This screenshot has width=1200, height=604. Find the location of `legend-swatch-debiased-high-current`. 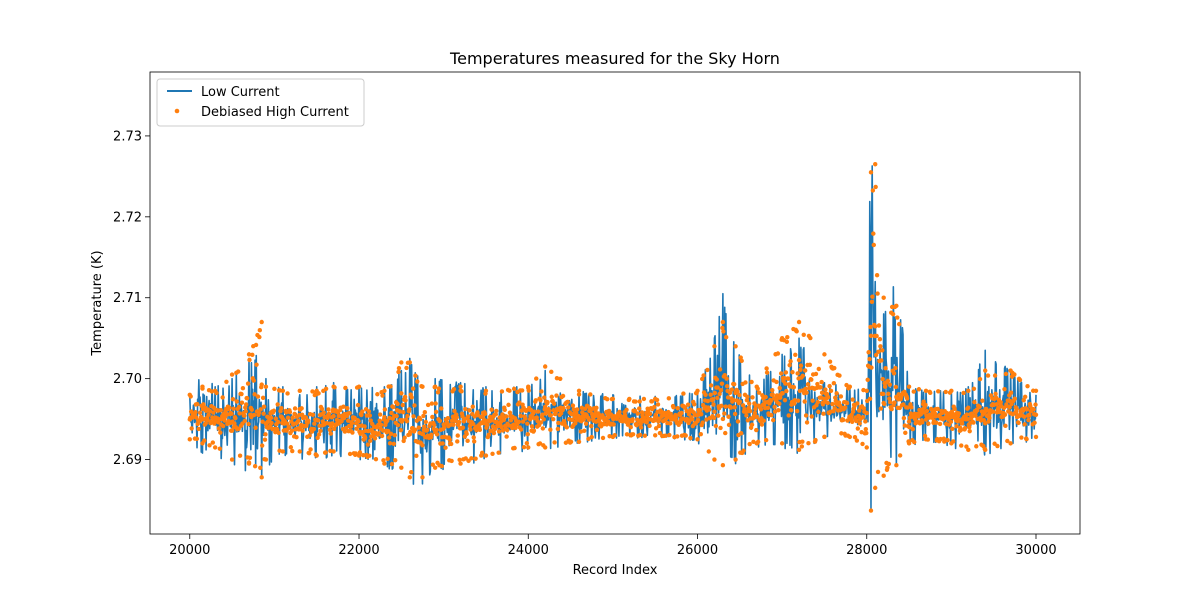

legend-swatch-debiased-high-current is located at coordinates (177, 111).